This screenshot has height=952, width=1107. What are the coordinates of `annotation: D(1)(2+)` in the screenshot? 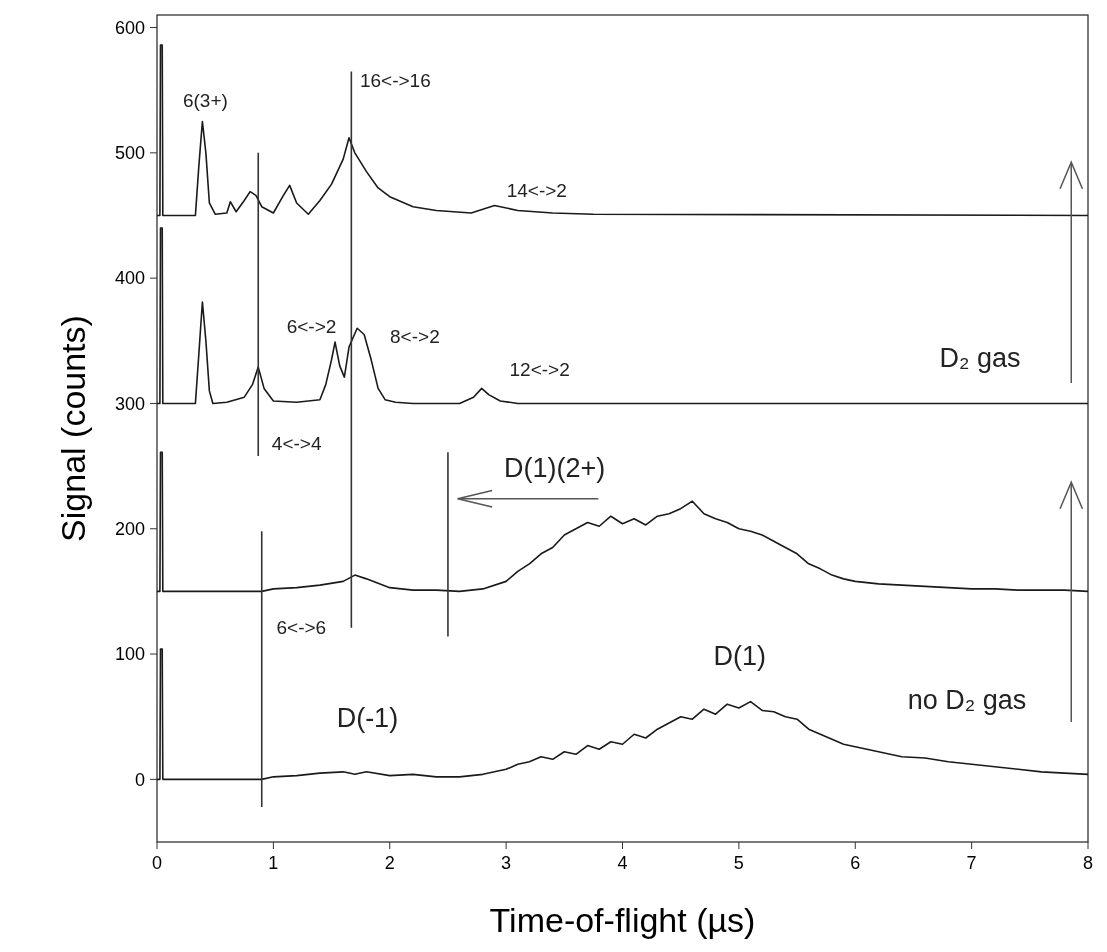 It's located at (554, 467).